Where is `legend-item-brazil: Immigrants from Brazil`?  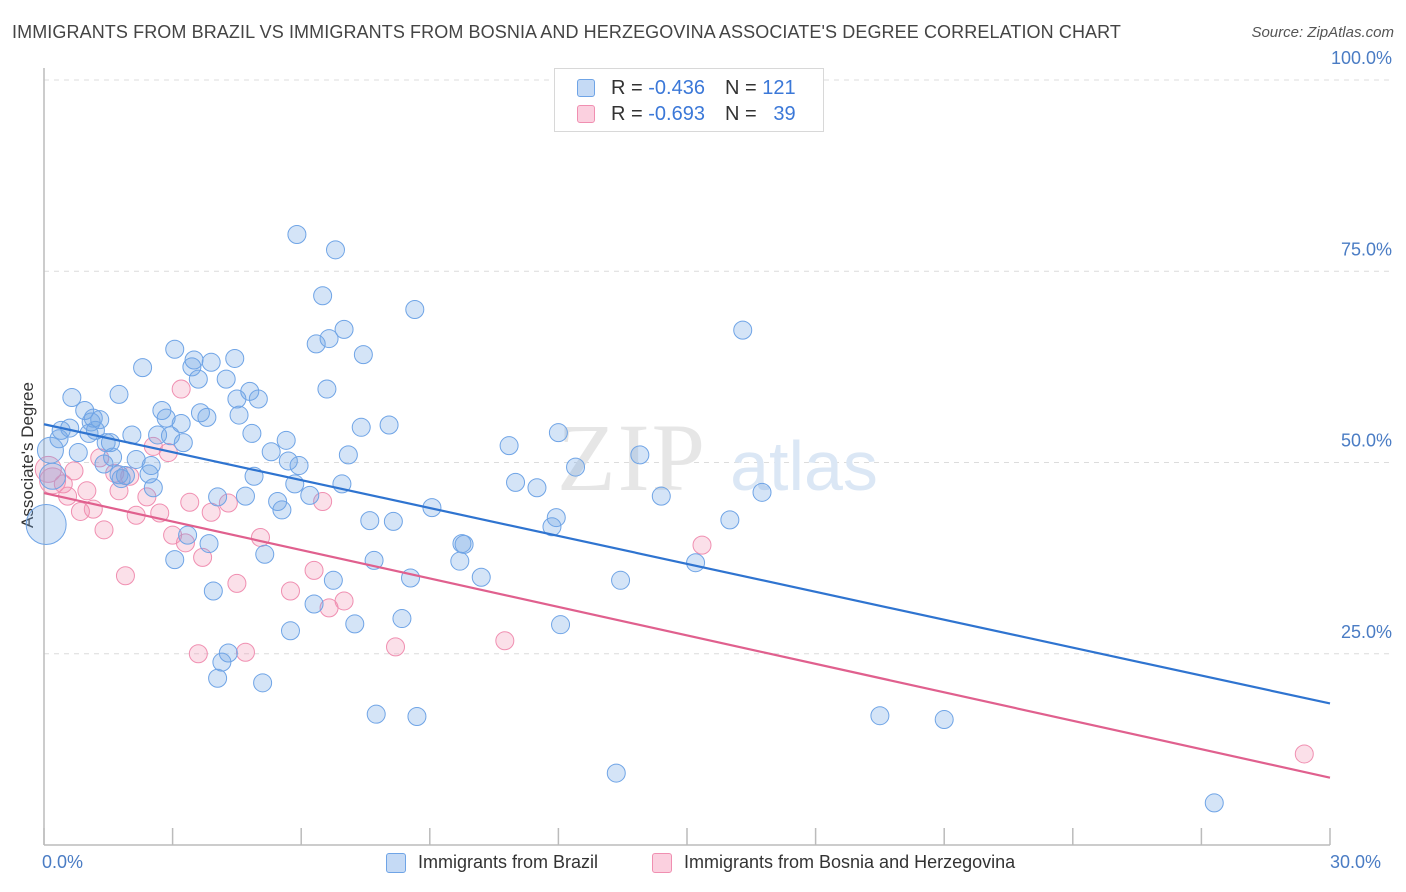
legend-item-brazil: Immigrants from Brazil is located at coordinates (492, 862).